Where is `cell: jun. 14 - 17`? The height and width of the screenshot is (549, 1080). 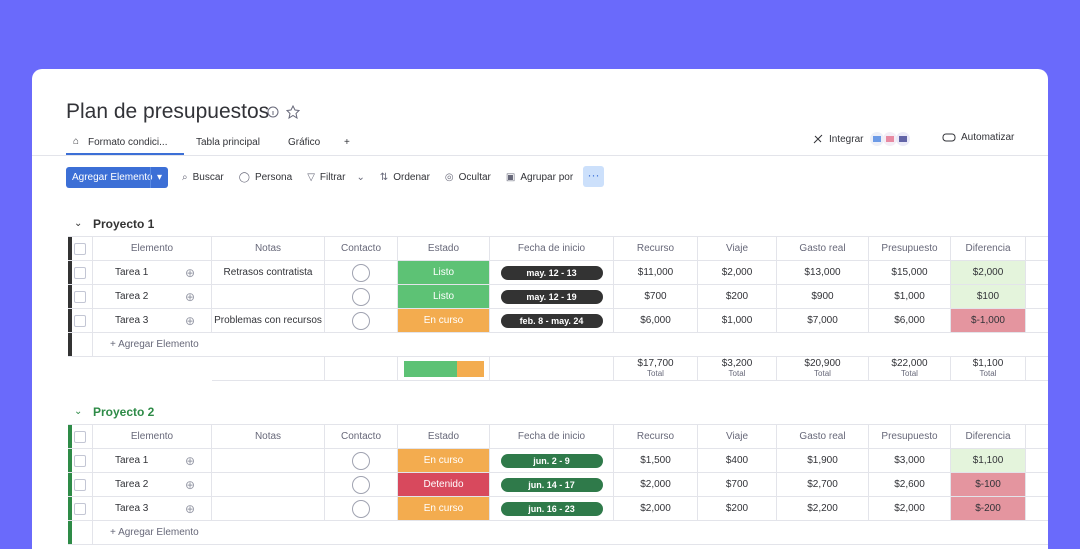
cell: jun. 14 - 17 is located at coordinates (552, 485).